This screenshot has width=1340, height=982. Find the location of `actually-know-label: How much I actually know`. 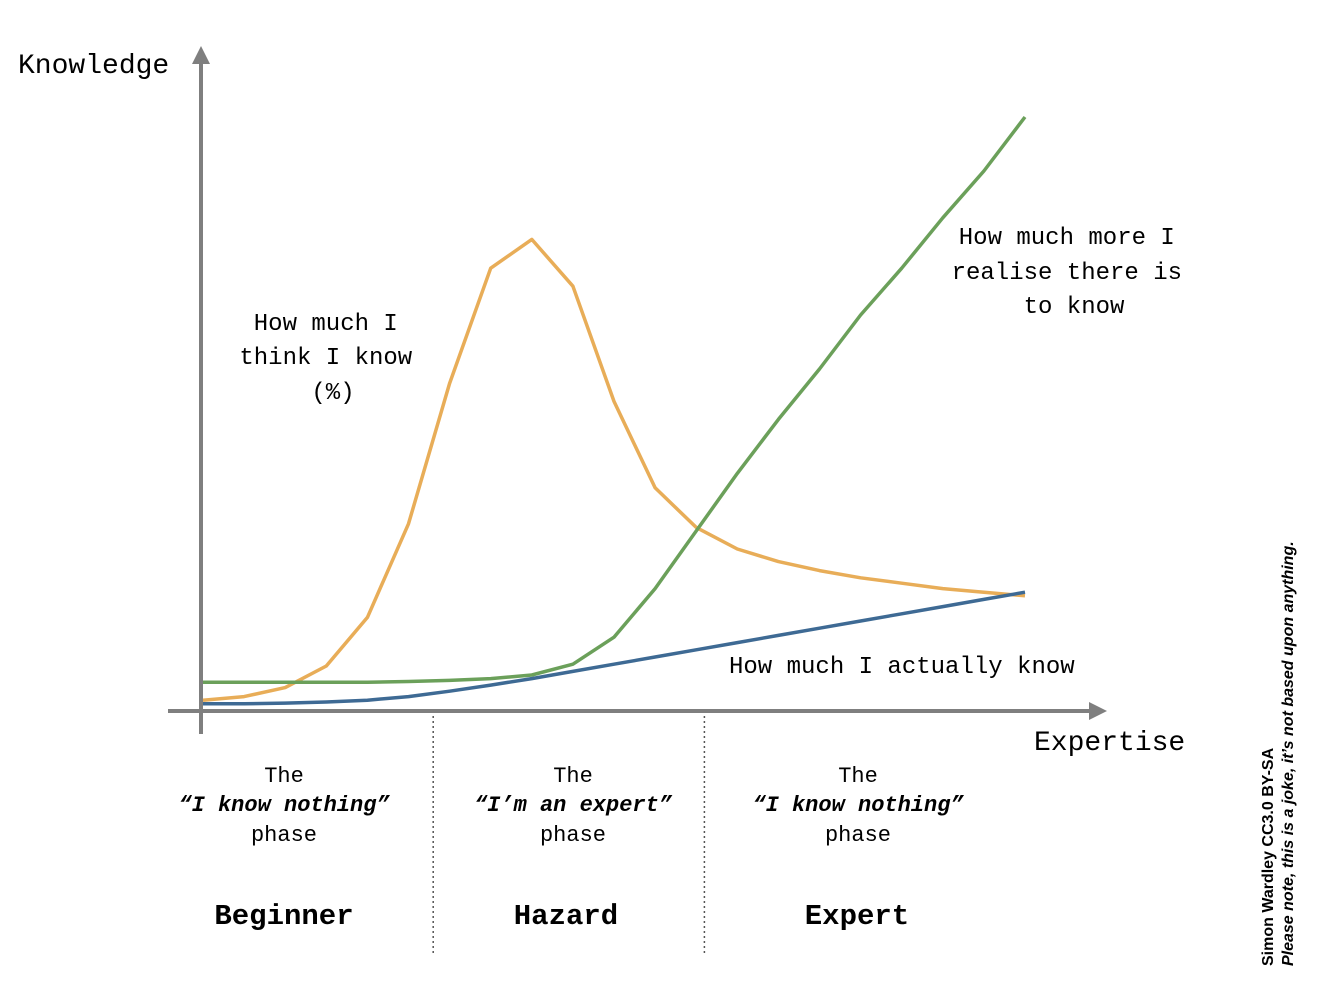

actually-know-label: How much I actually know is located at coordinates (902, 667).